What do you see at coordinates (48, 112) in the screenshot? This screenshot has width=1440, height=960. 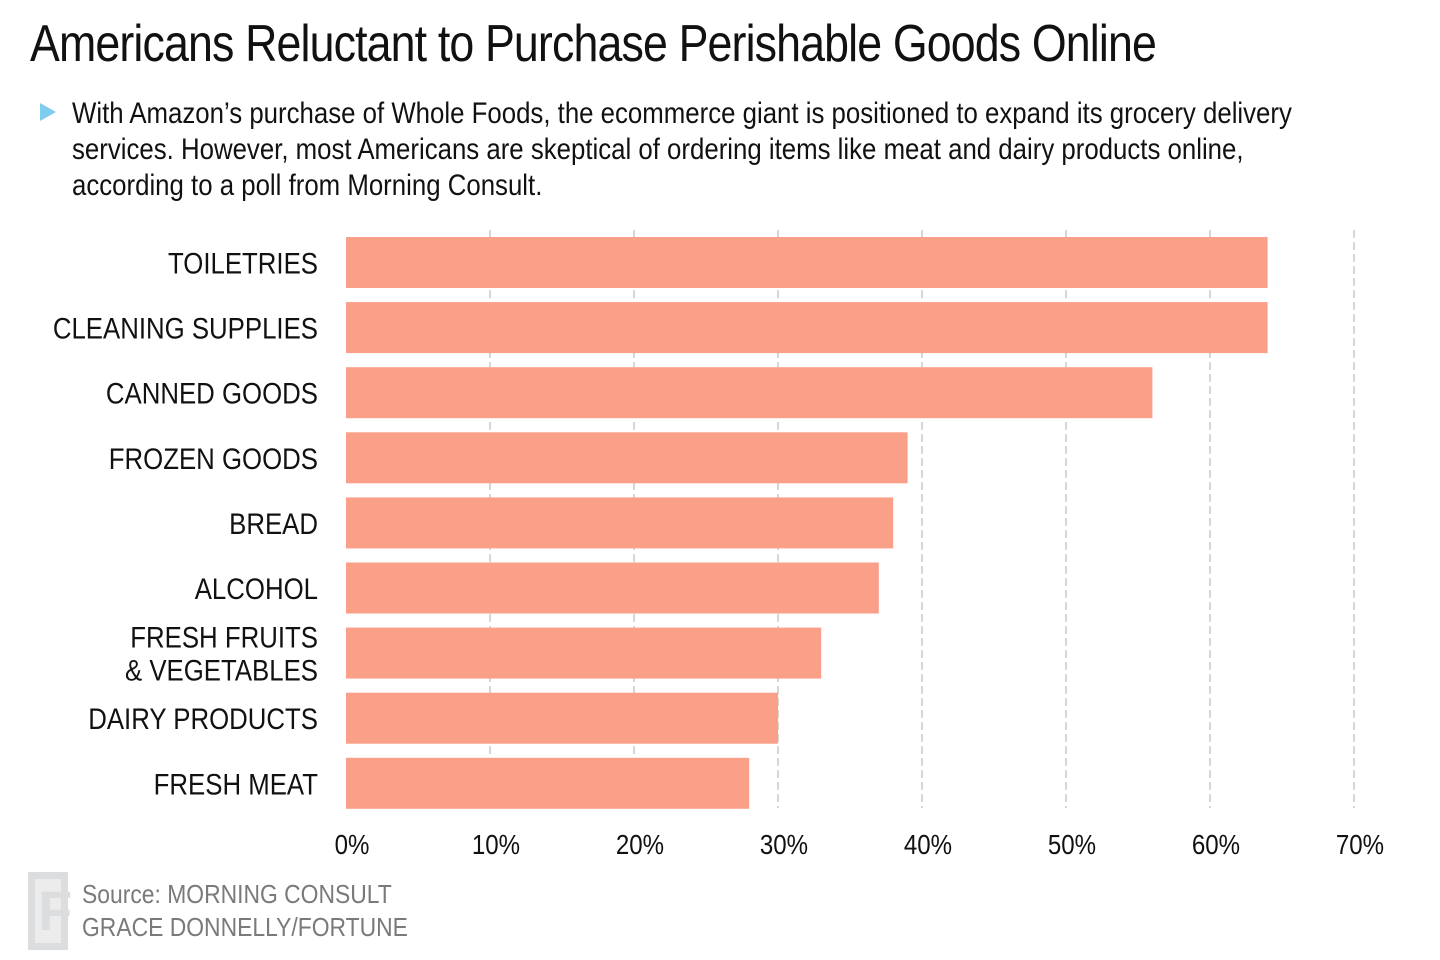 I see `triangle-right-icon` at bounding box center [48, 112].